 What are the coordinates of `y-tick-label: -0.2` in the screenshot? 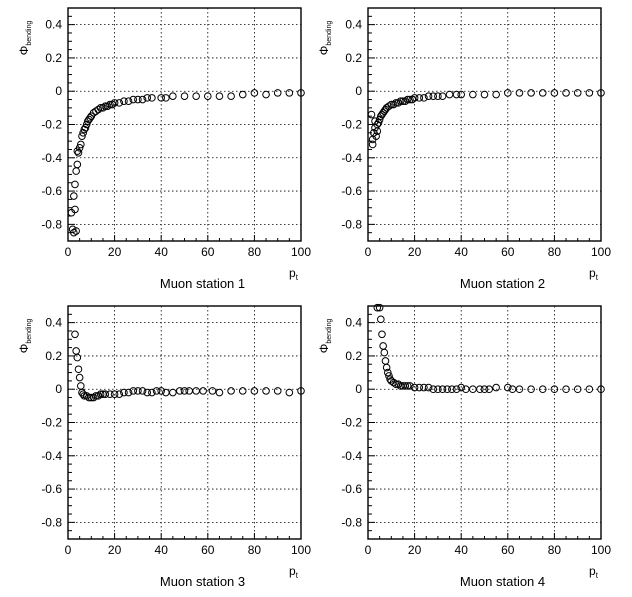 It's located at (351, 423).